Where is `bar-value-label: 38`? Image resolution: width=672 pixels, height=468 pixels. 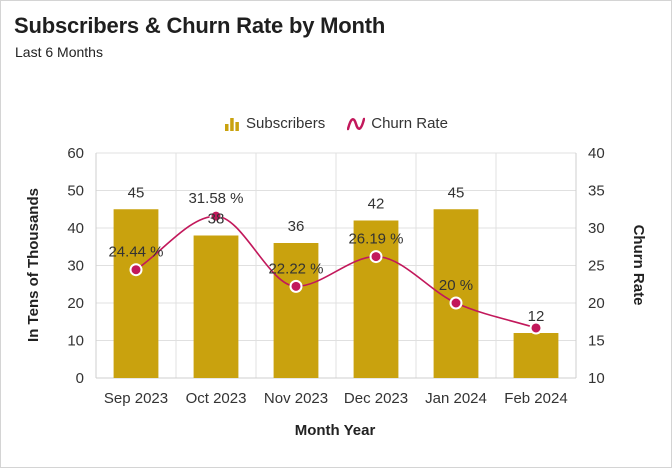 bar-value-label: 38 is located at coordinates (216, 219).